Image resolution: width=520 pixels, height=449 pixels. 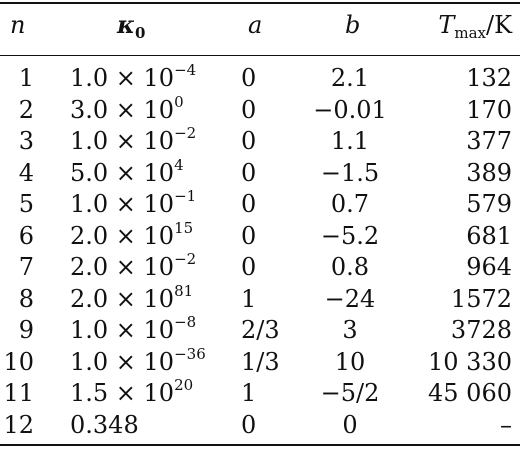 I want to click on header-rule, so click(x=260, y=55).